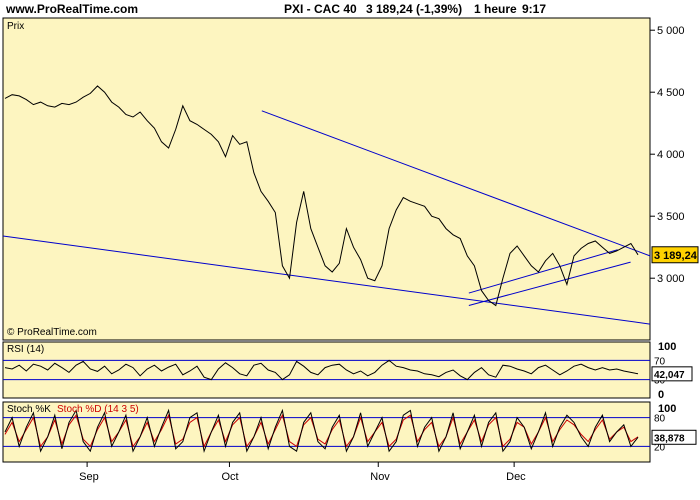 This screenshot has height=500, width=700. I want to click on last-price-label: 3 189,24, so click(676, 256).